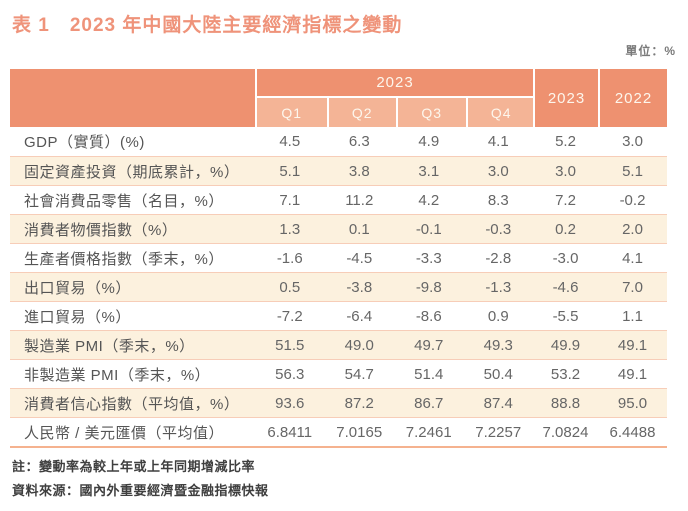 The height and width of the screenshot is (511, 688). Describe the element at coordinates (565, 141) in the screenshot. I see `value-cell: 5.2` at that location.